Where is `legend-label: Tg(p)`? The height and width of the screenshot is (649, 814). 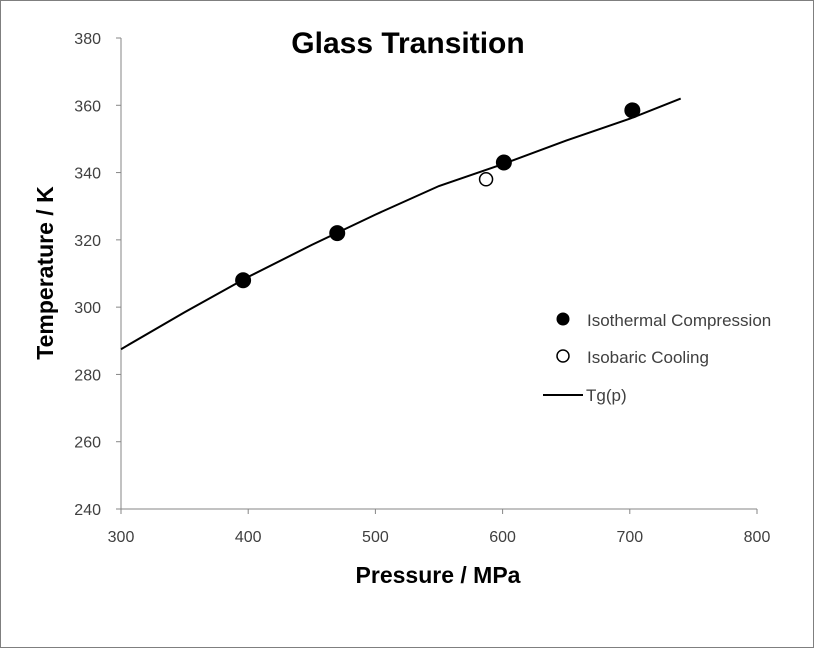
legend-label: Tg(p) is located at coordinates (606, 395).